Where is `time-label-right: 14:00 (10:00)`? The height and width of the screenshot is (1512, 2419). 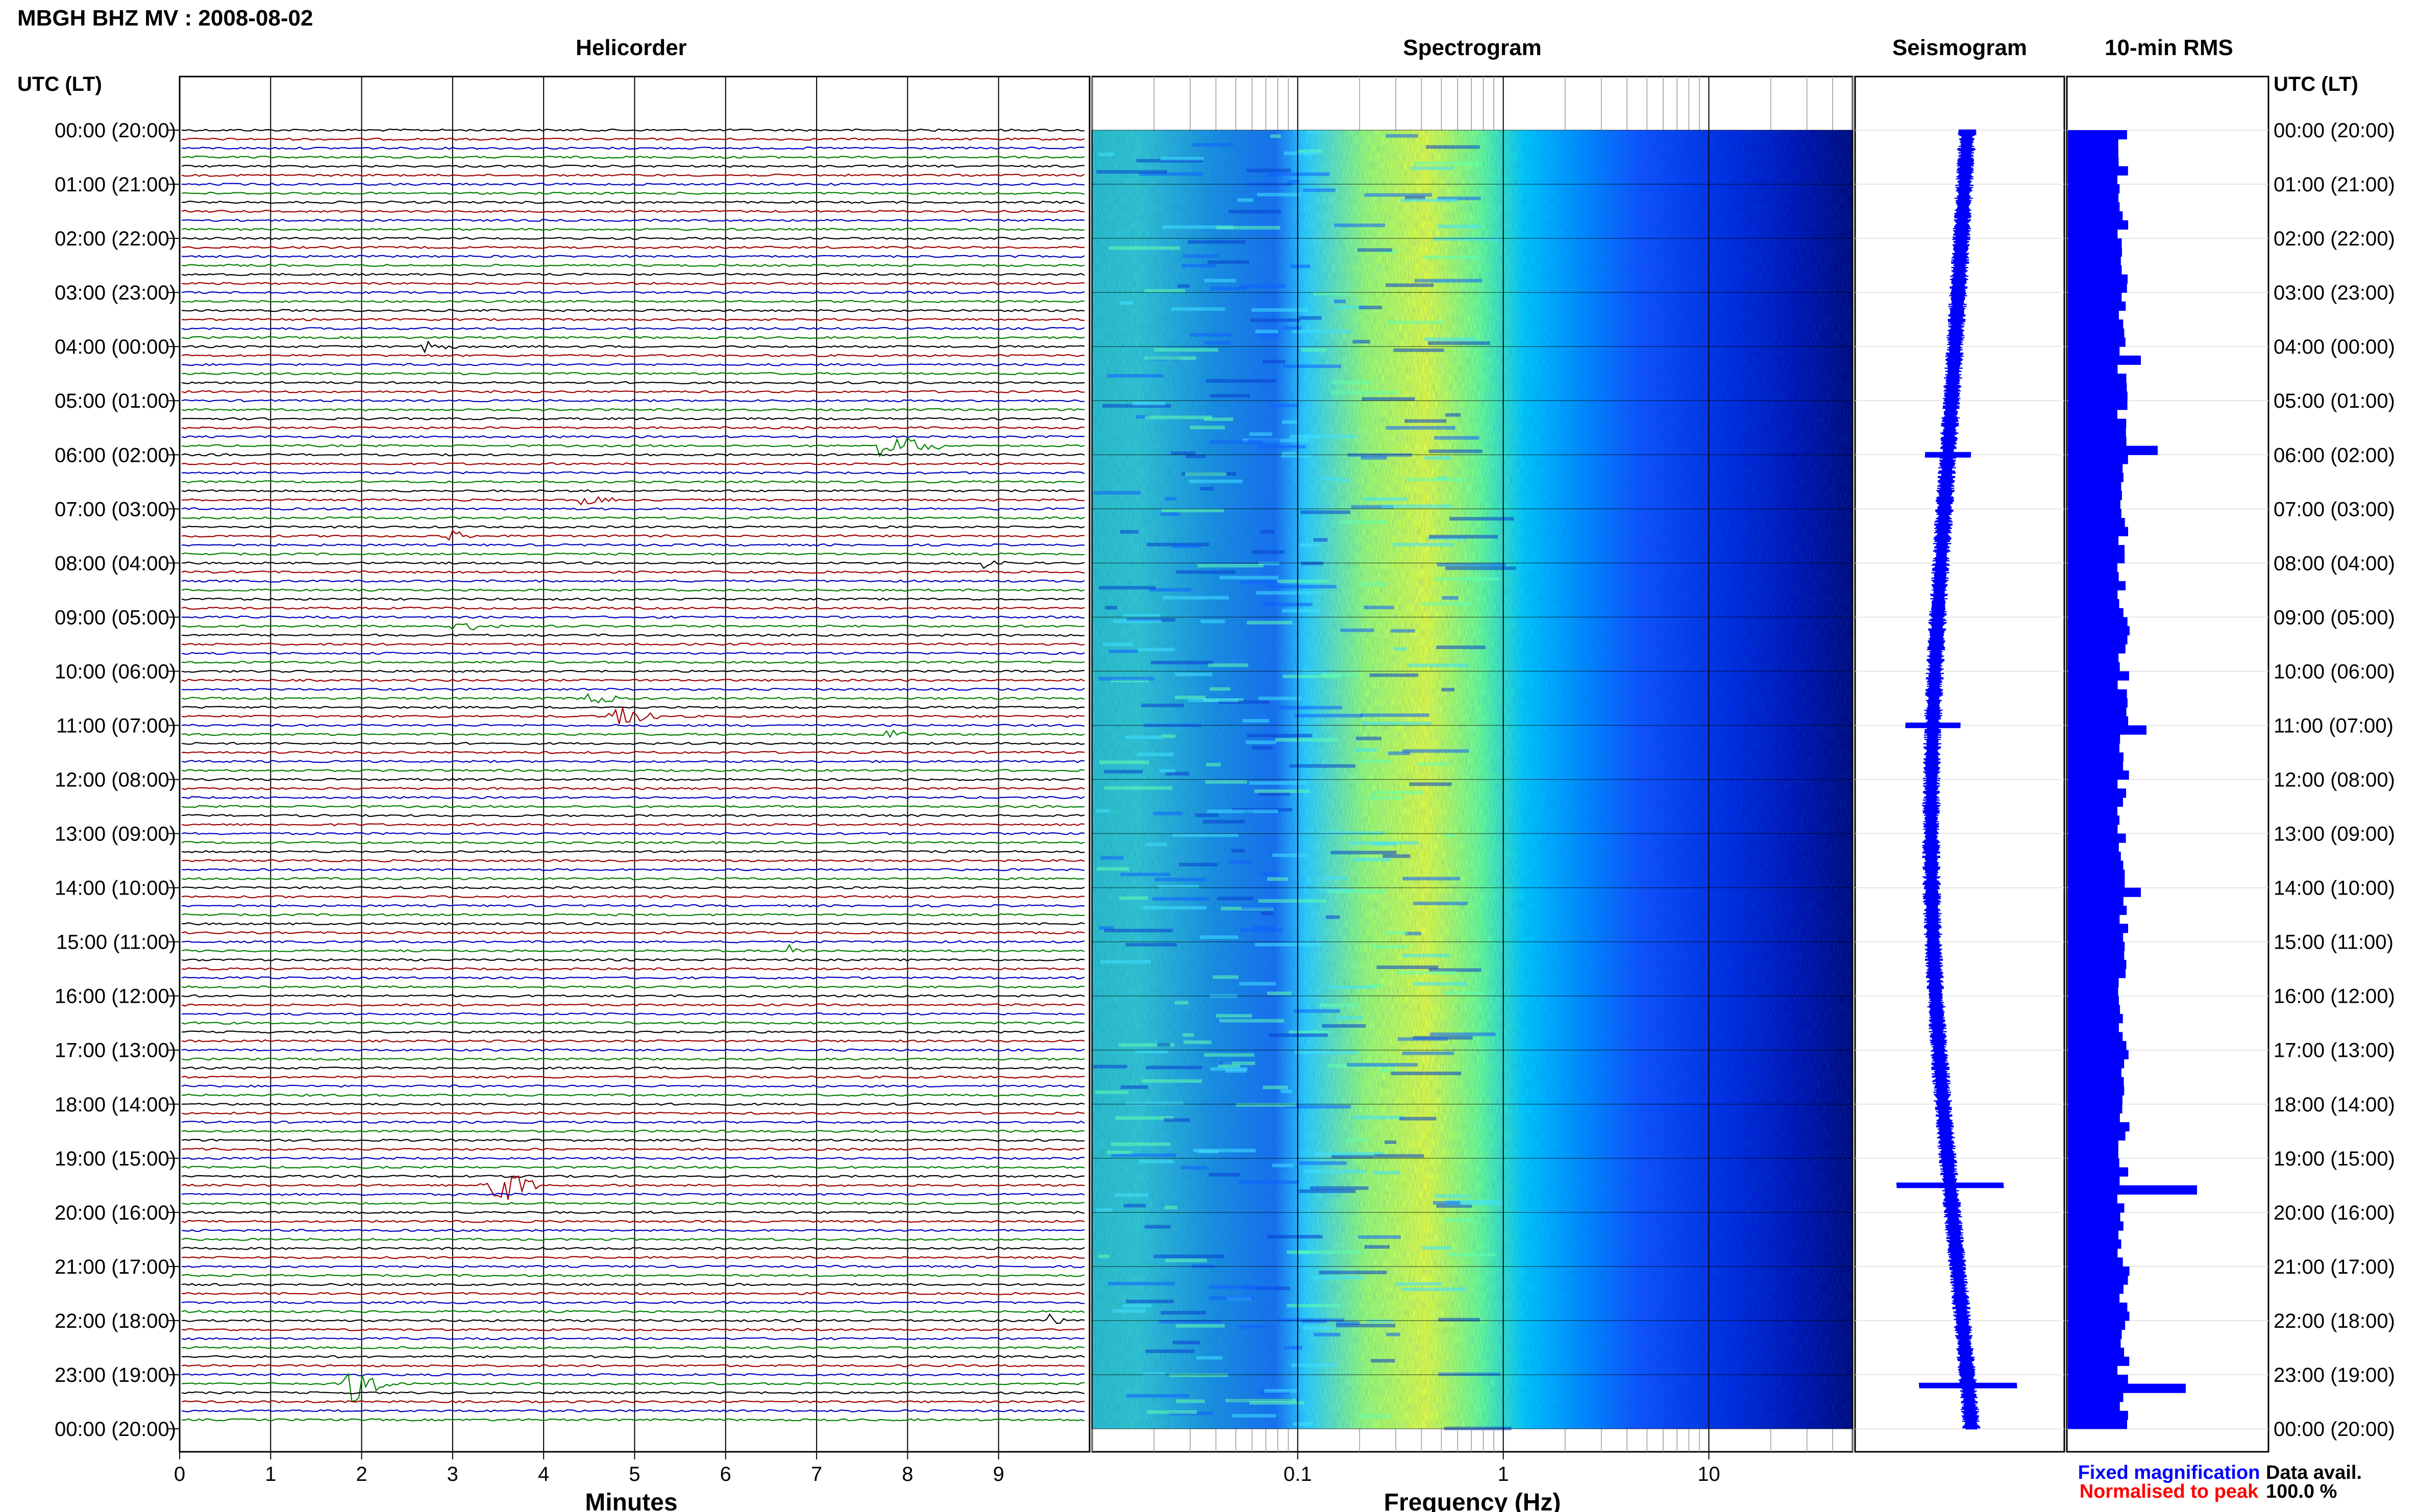
time-label-right: 14:00 (10:00) is located at coordinates (2334, 888).